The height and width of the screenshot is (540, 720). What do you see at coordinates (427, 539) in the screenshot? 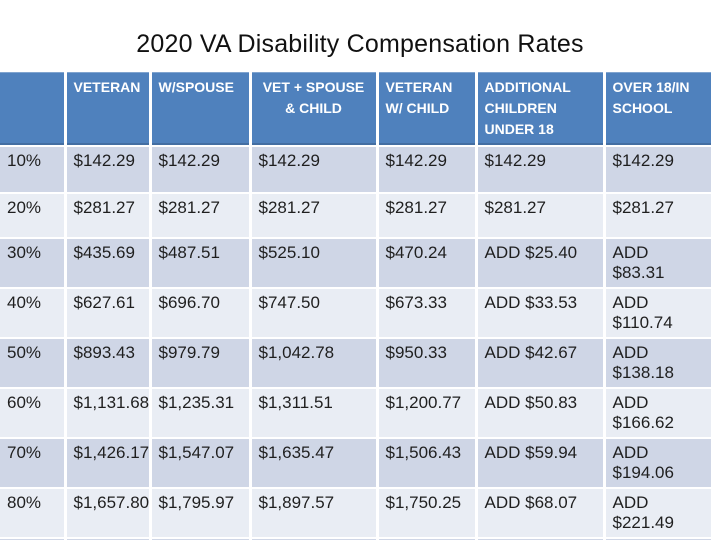
I see `rate-cell: $1,966.59` at bounding box center [427, 539].